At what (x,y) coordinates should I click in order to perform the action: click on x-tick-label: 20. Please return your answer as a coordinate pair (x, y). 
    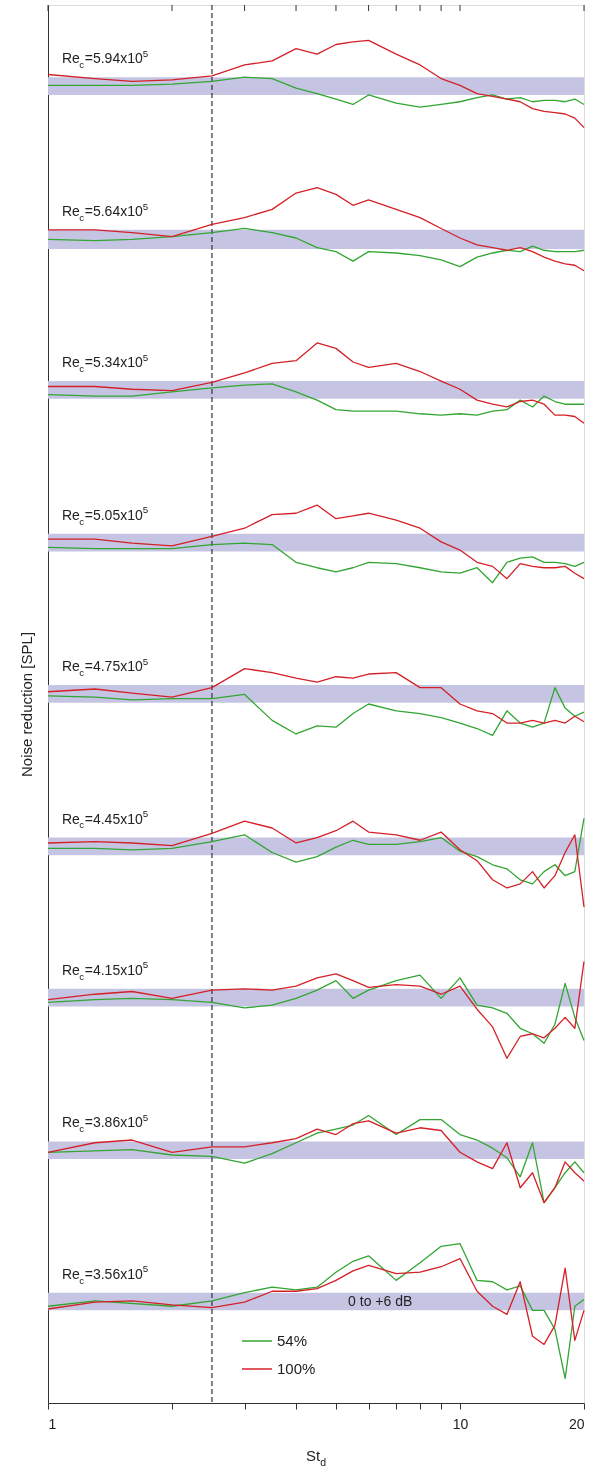
    Looking at the image, I should click on (576, 1423).